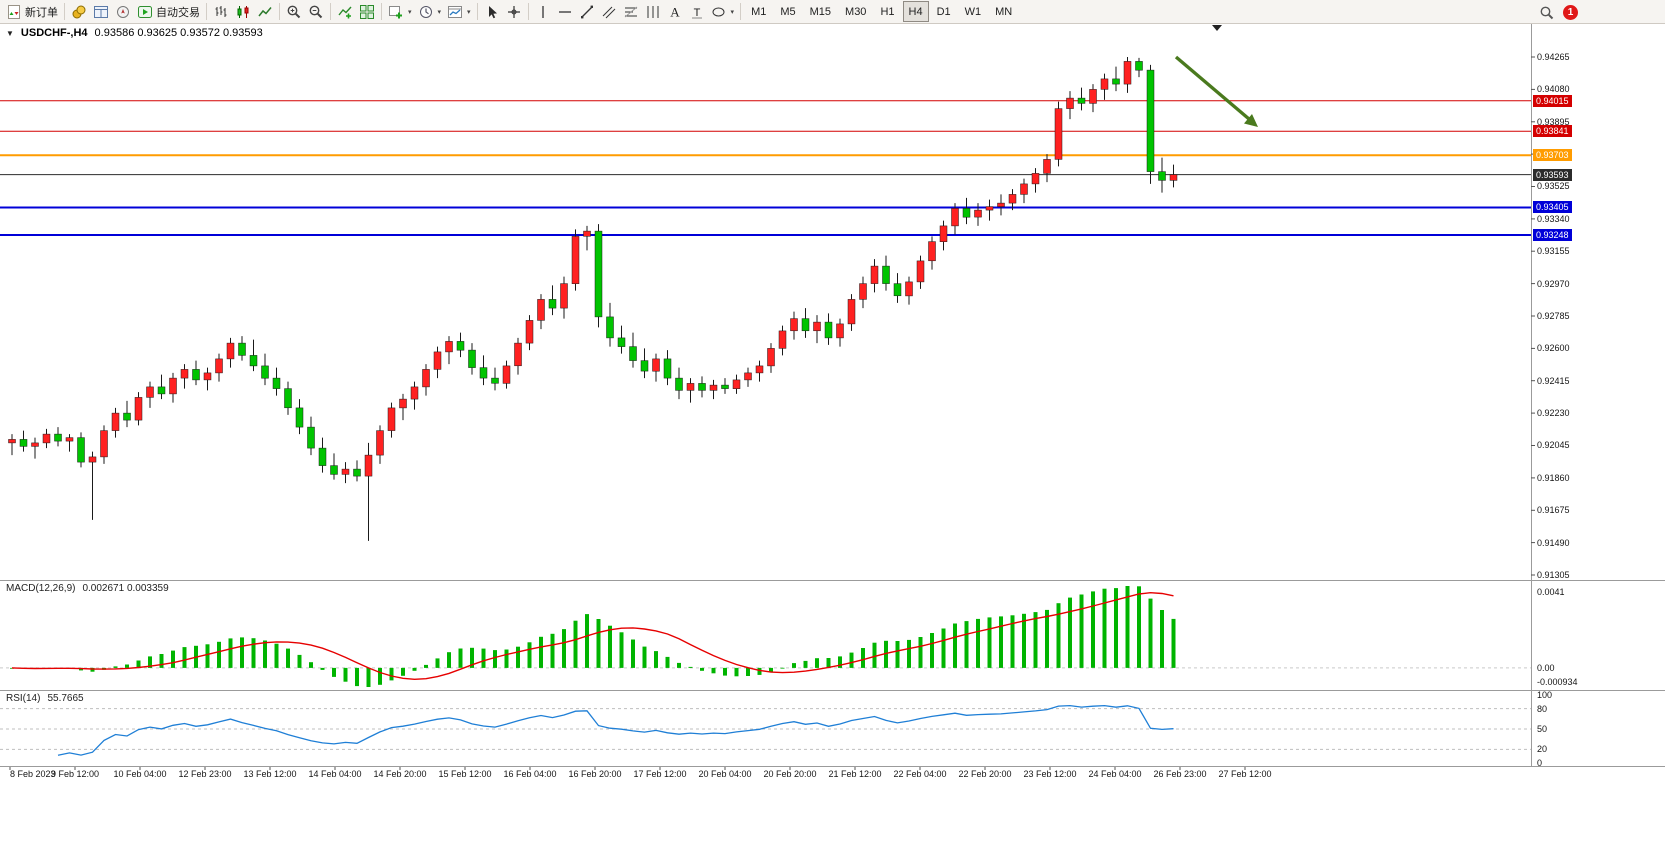 Image resolution: width=1665 pixels, height=842 pixels. I want to click on template-button: ▾, so click(459, 11).